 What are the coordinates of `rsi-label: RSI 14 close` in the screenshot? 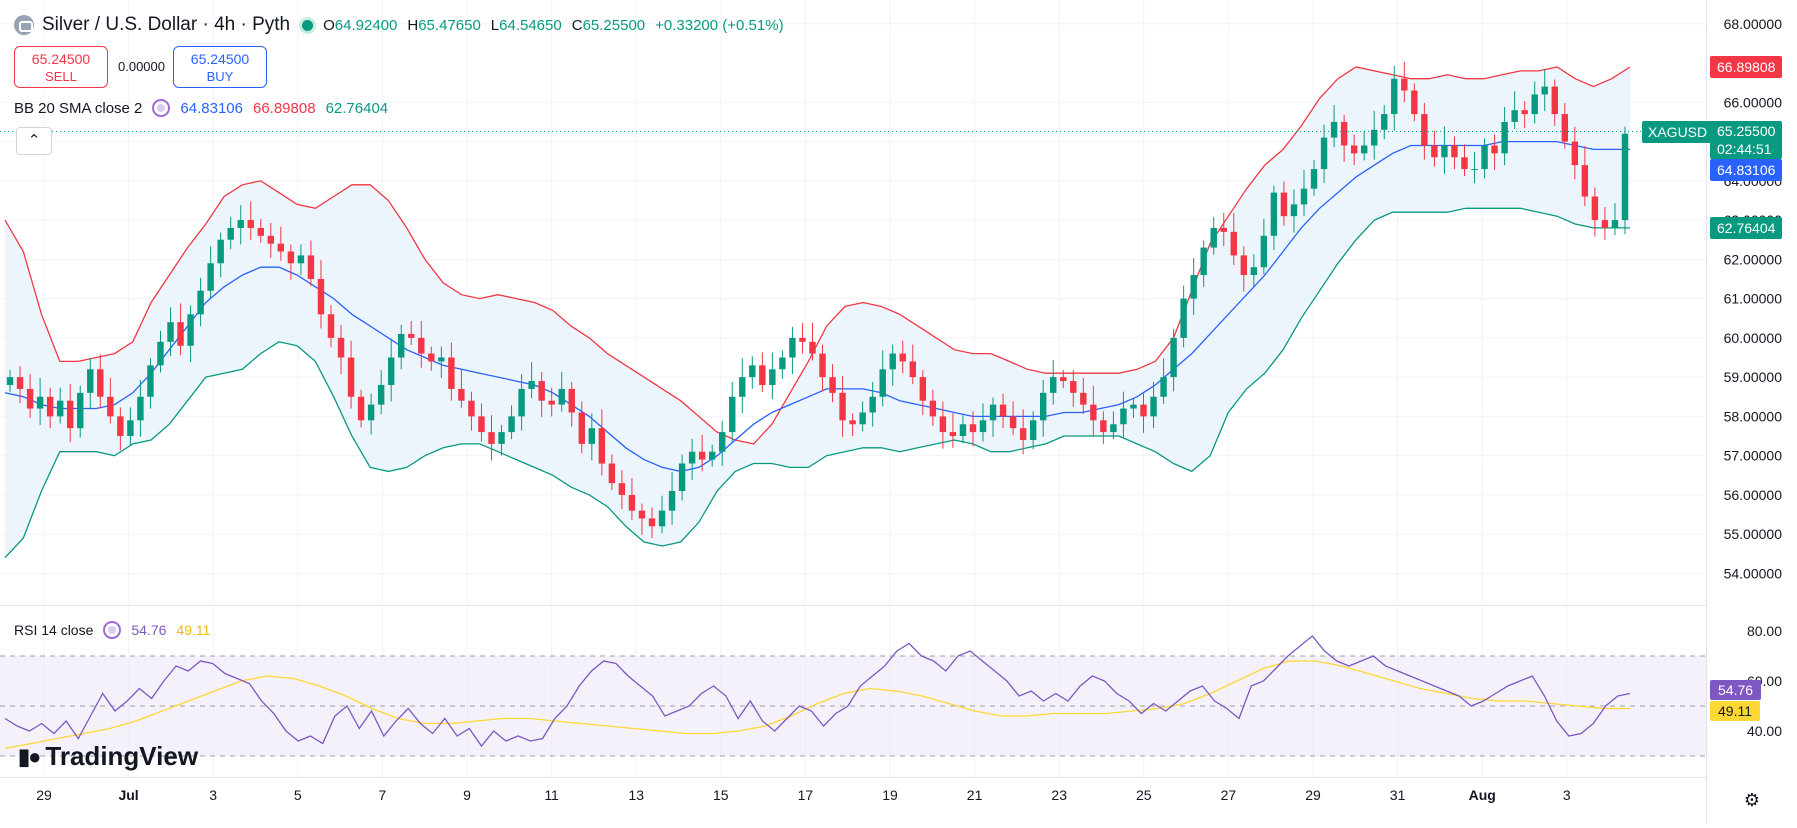 It's located at (54, 630).